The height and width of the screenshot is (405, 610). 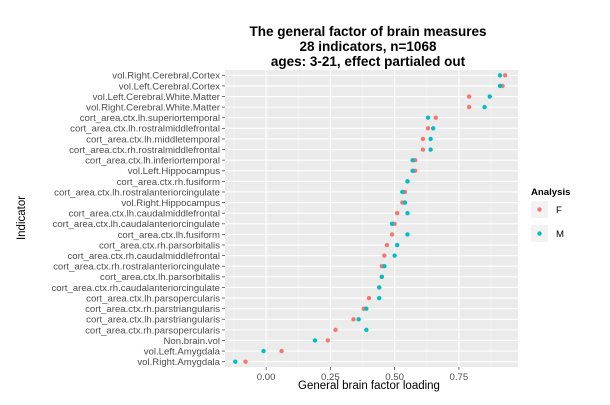 I want to click on chart-title-line-3: ages: 3-21, effect partialed out, so click(x=368, y=61).